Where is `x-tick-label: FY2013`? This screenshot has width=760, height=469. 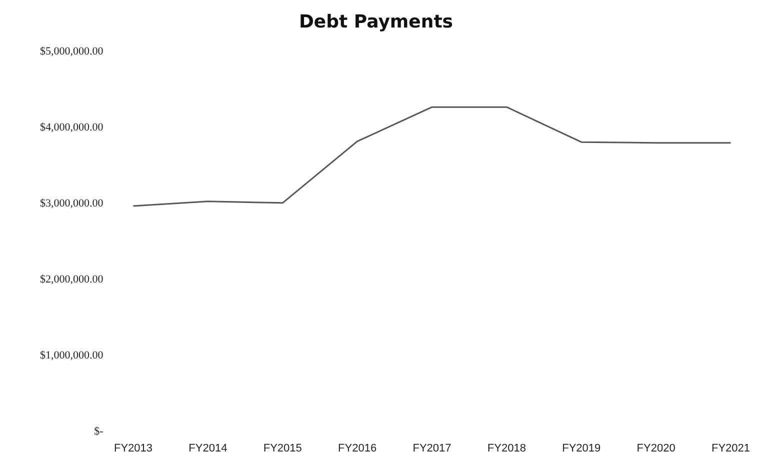 x-tick-label: FY2013 is located at coordinates (133, 448).